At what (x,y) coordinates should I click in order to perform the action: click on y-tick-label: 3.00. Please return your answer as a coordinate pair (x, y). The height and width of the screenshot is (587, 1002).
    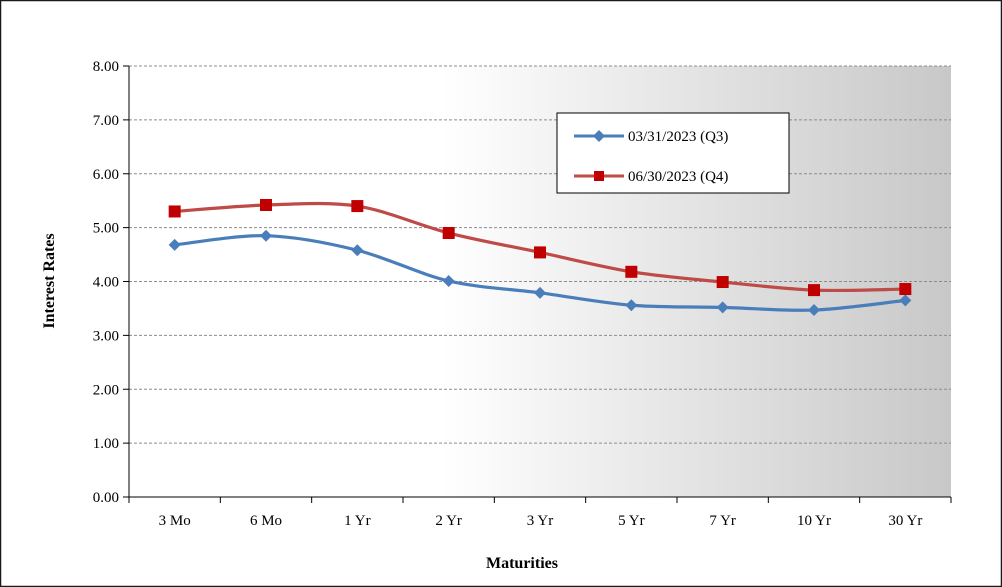
    Looking at the image, I should click on (106, 336).